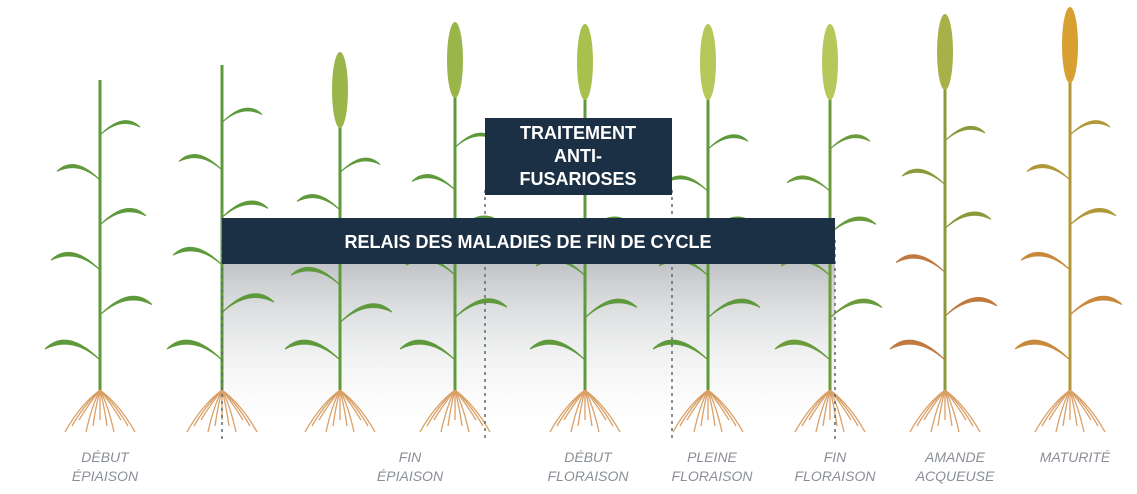  What do you see at coordinates (955, 457) in the screenshot?
I see `stage-label: AMANDE` at bounding box center [955, 457].